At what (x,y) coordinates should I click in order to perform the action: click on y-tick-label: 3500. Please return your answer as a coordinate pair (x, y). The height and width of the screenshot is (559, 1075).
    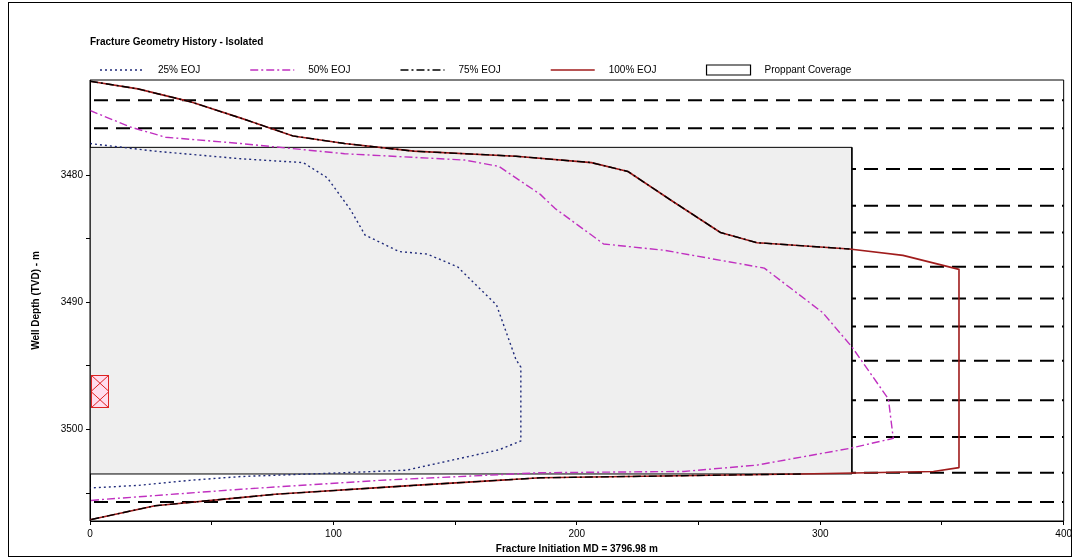
    Looking at the image, I should click on (72, 429).